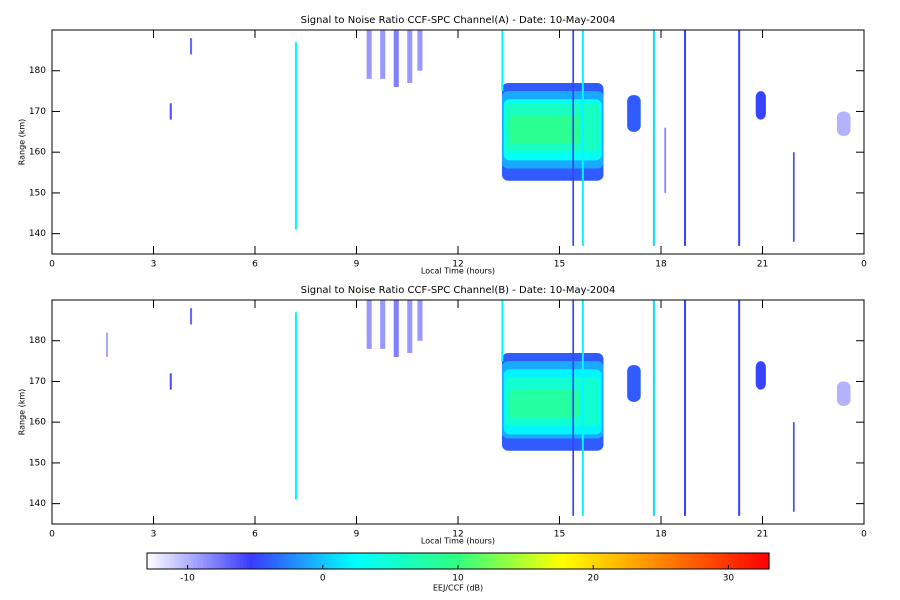 Image resolution: width=900 pixels, height=600 pixels. What do you see at coordinates (864, 265) in the screenshot?
I see `x-tick-label: 0` at bounding box center [864, 265].